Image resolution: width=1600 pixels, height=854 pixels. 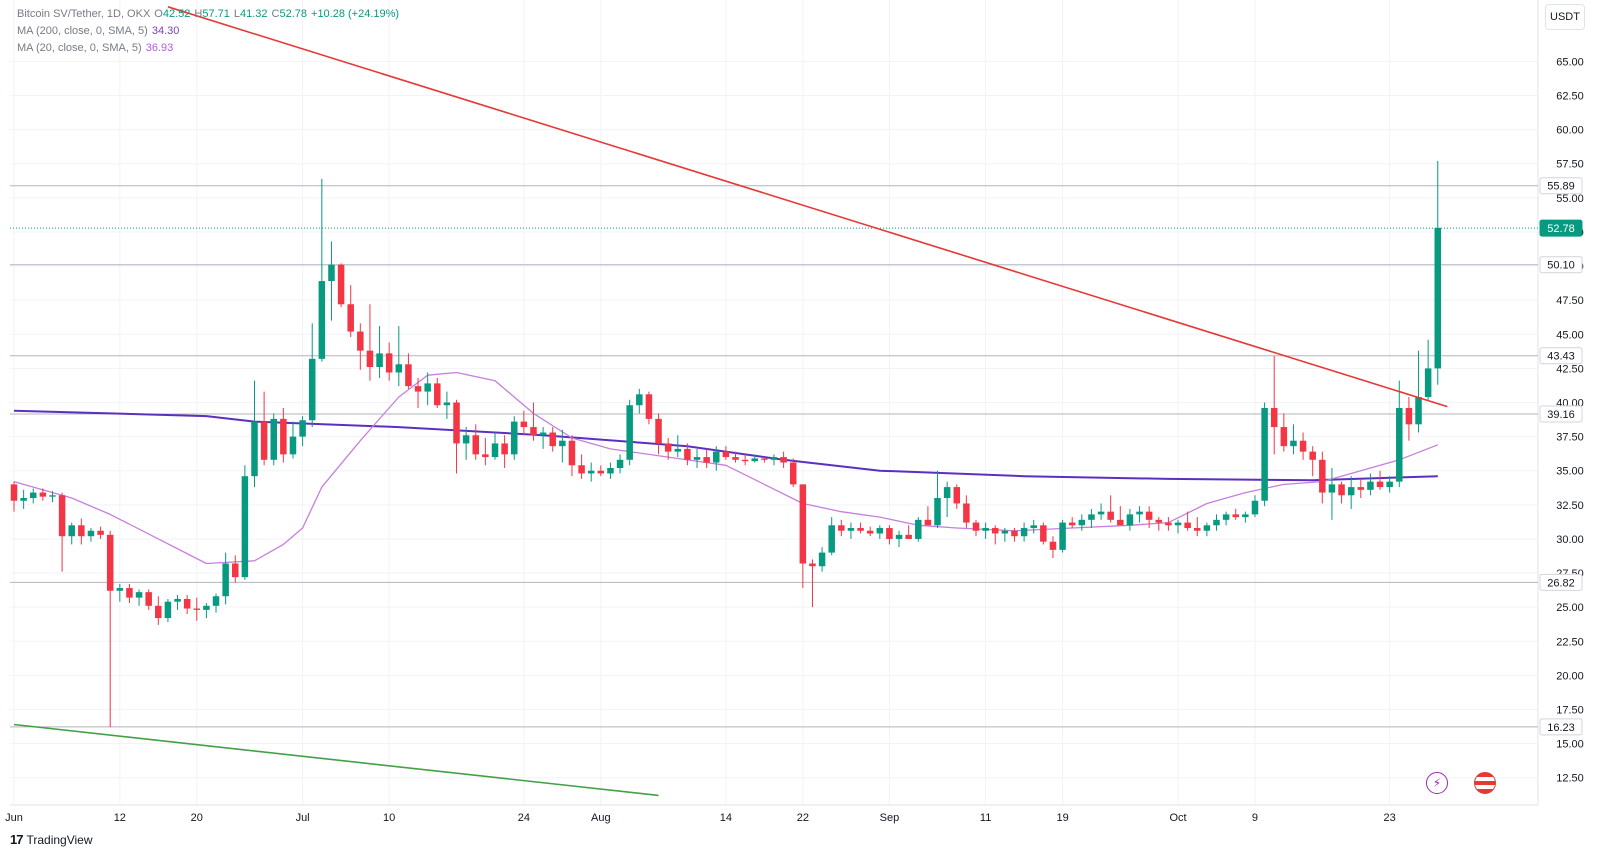 What do you see at coordinates (1561, 357) in the screenshot?
I see `price-label: 43.43` at bounding box center [1561, 357].